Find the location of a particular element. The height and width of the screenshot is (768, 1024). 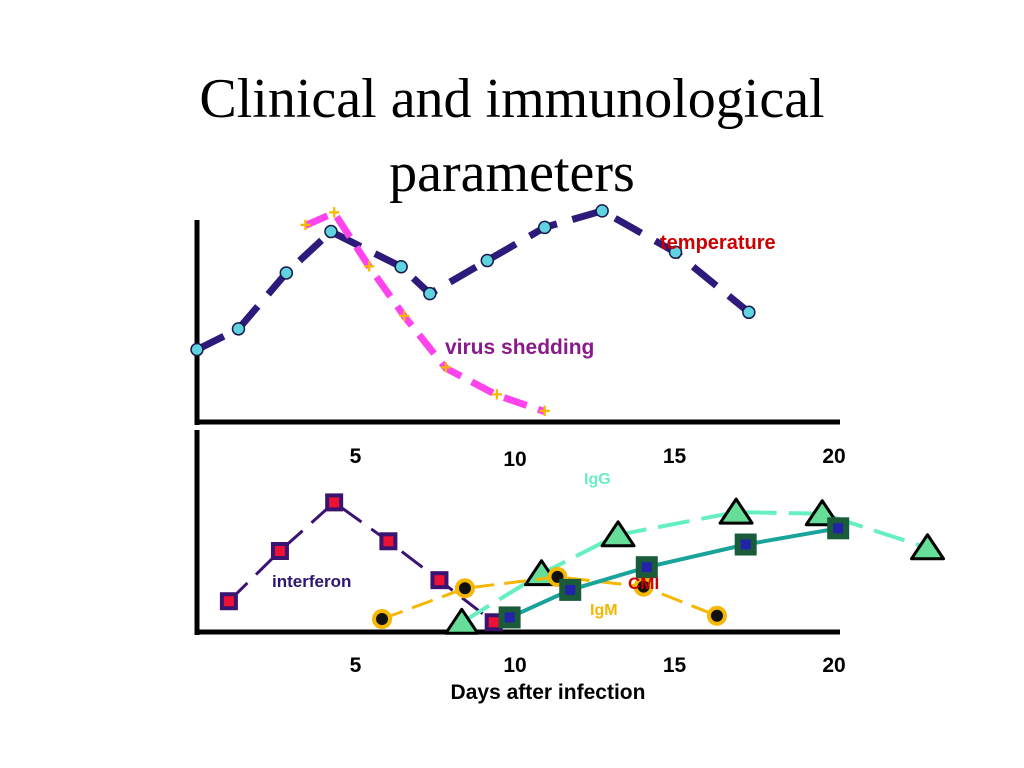

series-label-cmi: CMI is located at coordinates (643, 583).